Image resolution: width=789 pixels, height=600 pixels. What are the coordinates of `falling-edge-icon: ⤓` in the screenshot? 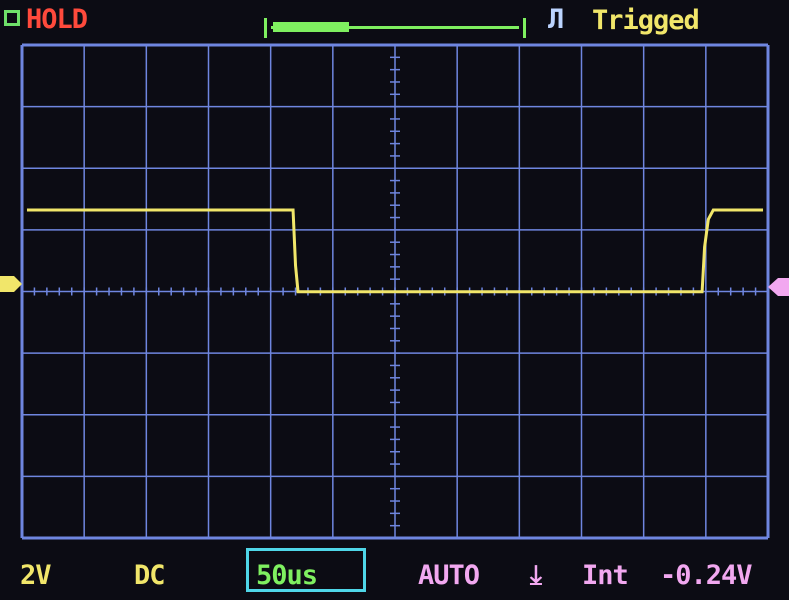 It's located at (536, 575).